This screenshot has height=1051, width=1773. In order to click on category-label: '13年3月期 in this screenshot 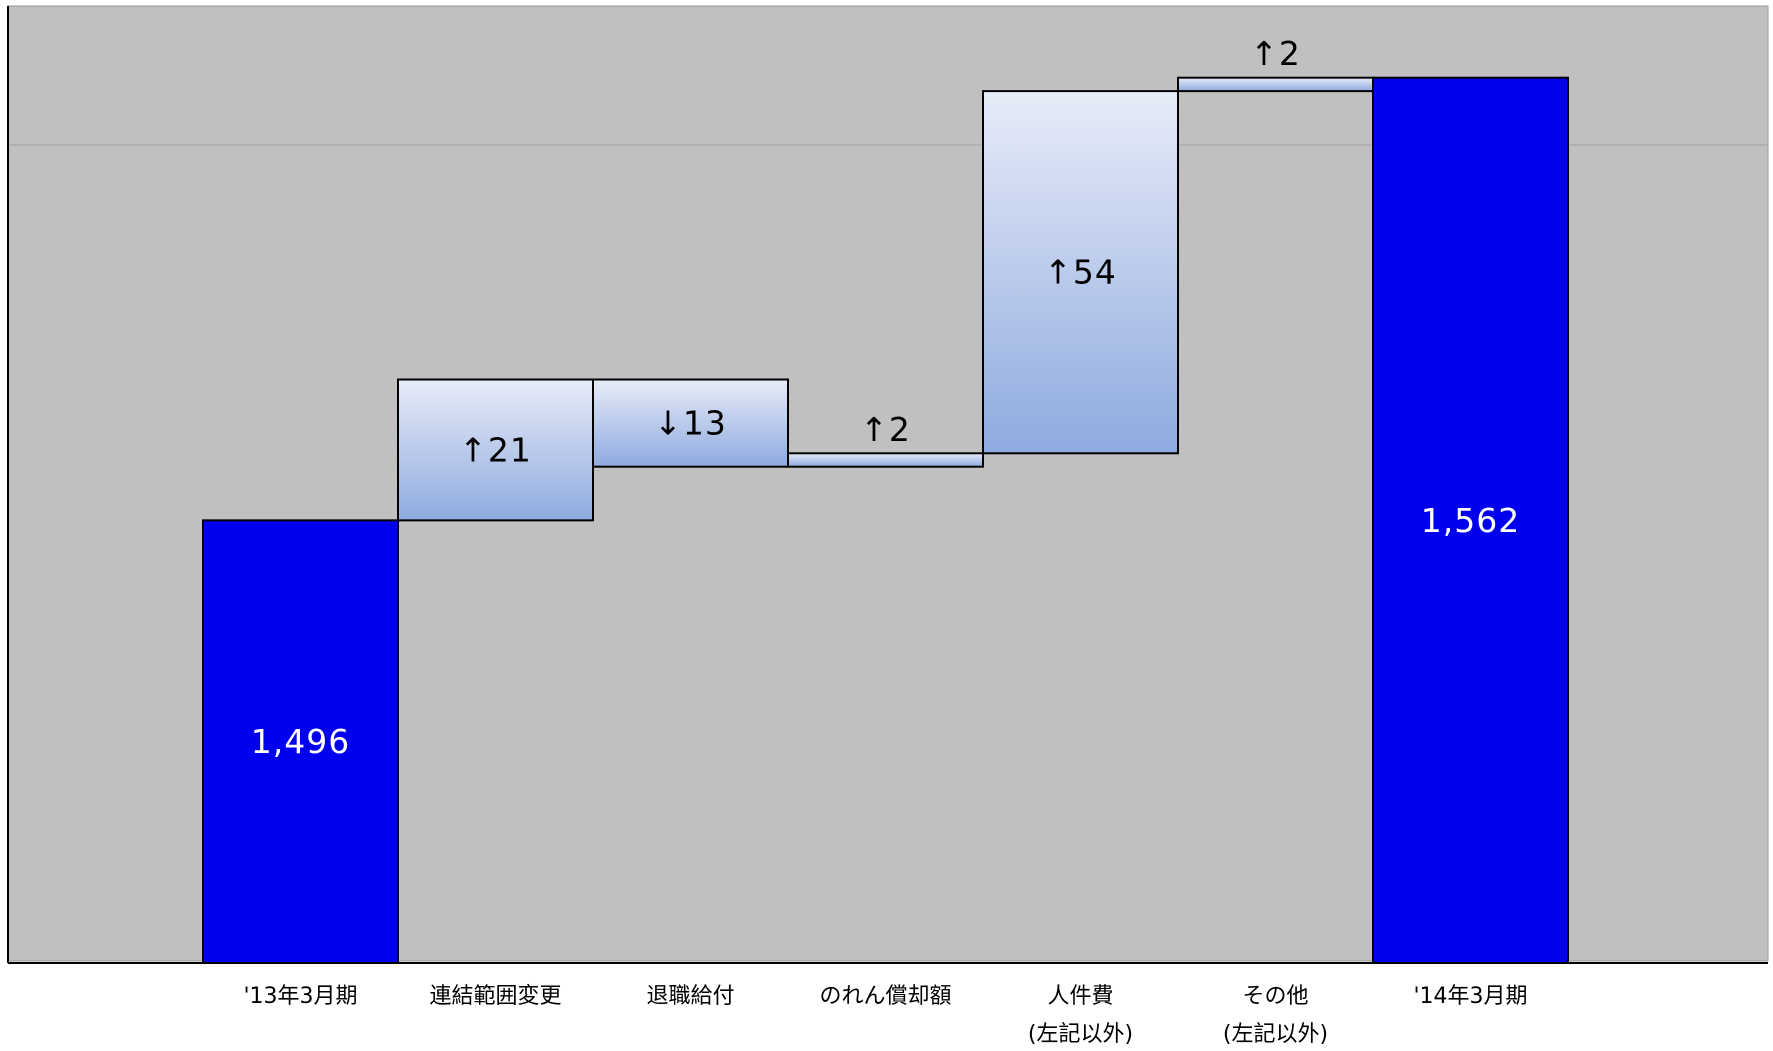, I will do `click(300, 996)`.